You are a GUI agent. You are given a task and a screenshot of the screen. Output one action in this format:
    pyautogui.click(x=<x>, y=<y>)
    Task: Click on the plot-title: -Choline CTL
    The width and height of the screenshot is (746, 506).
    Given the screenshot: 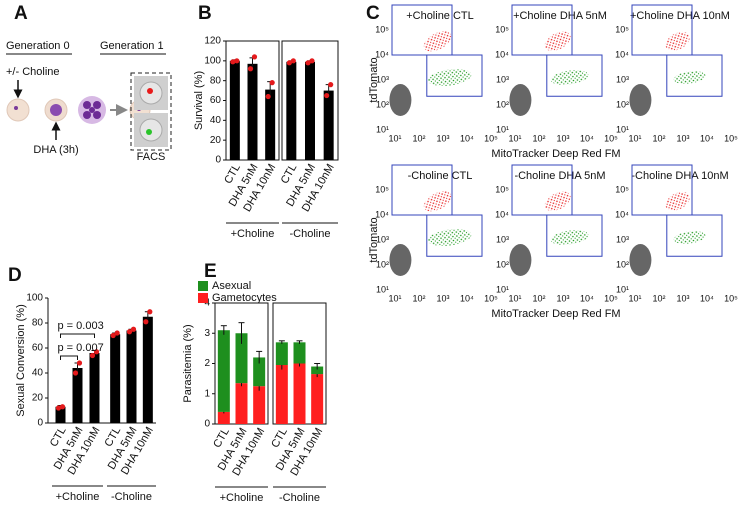 What is the action you would take?
    pyautogui.click(x=440, y=176)
    